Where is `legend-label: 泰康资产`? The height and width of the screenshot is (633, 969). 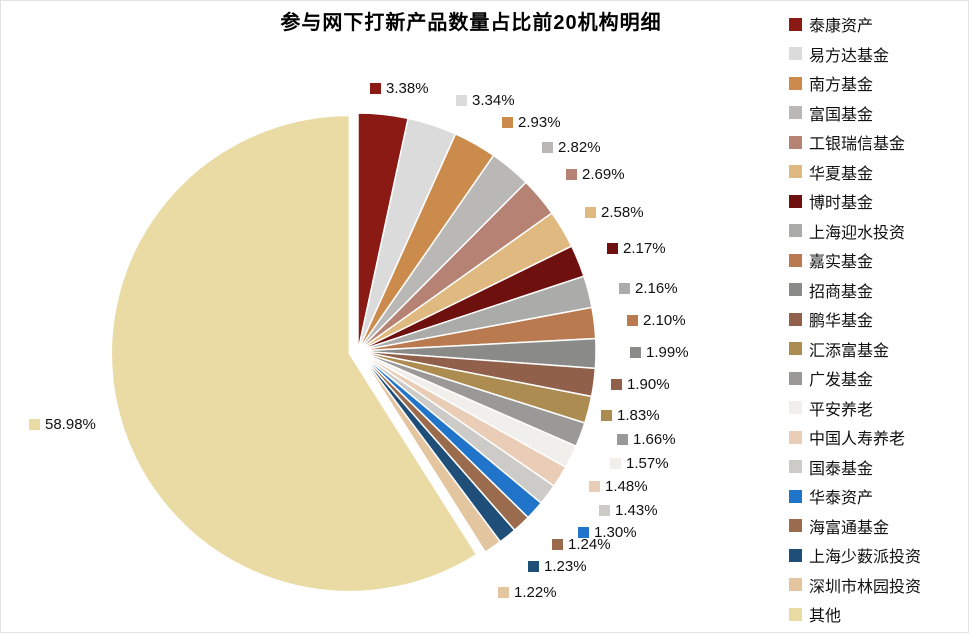 legend-label: 泰康资产 is located at coordinates (841, 25).